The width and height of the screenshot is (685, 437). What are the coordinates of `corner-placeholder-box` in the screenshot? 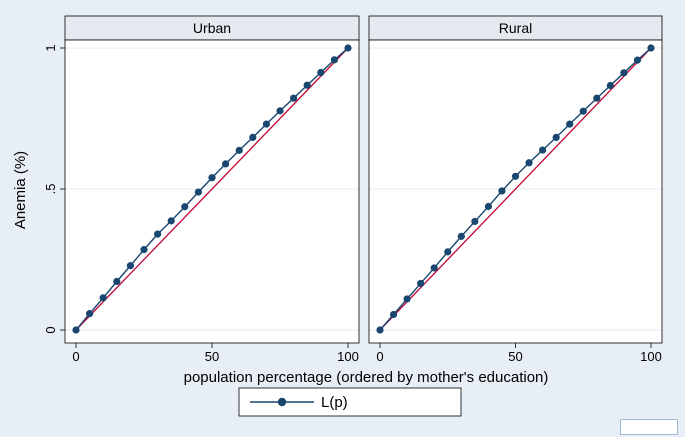 It's located at (649, 427).